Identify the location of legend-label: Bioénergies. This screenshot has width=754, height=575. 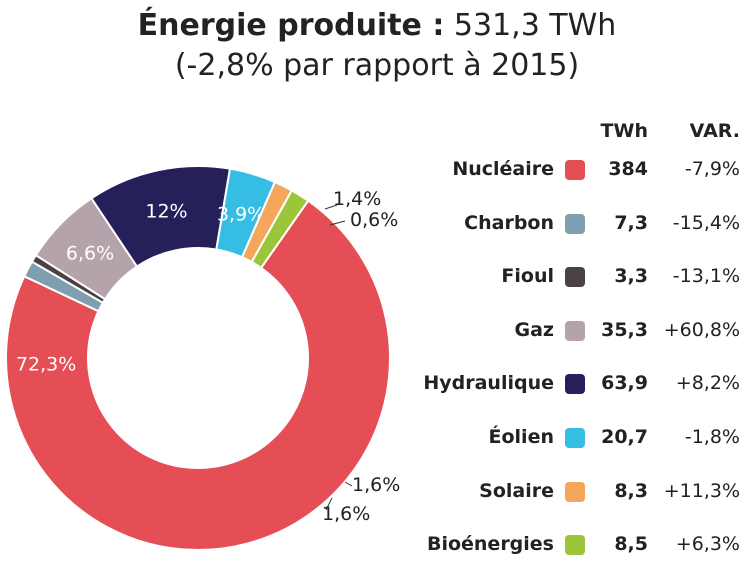
(490, 544).